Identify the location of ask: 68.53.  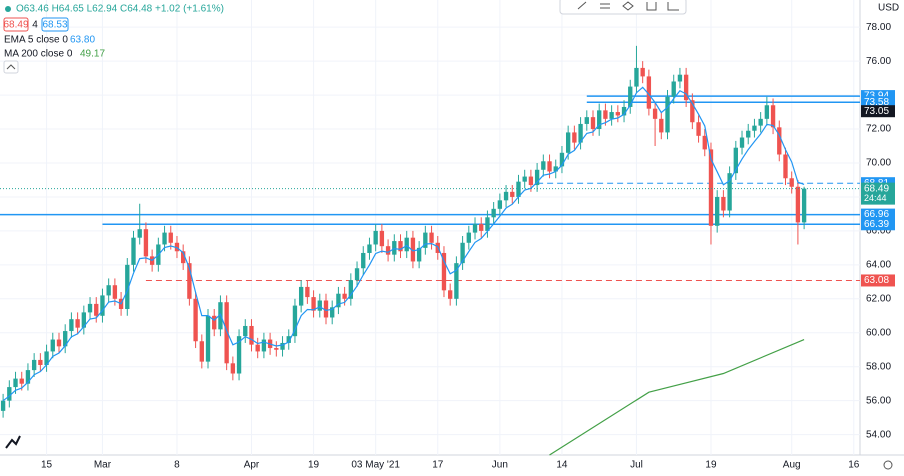
(54, 25).